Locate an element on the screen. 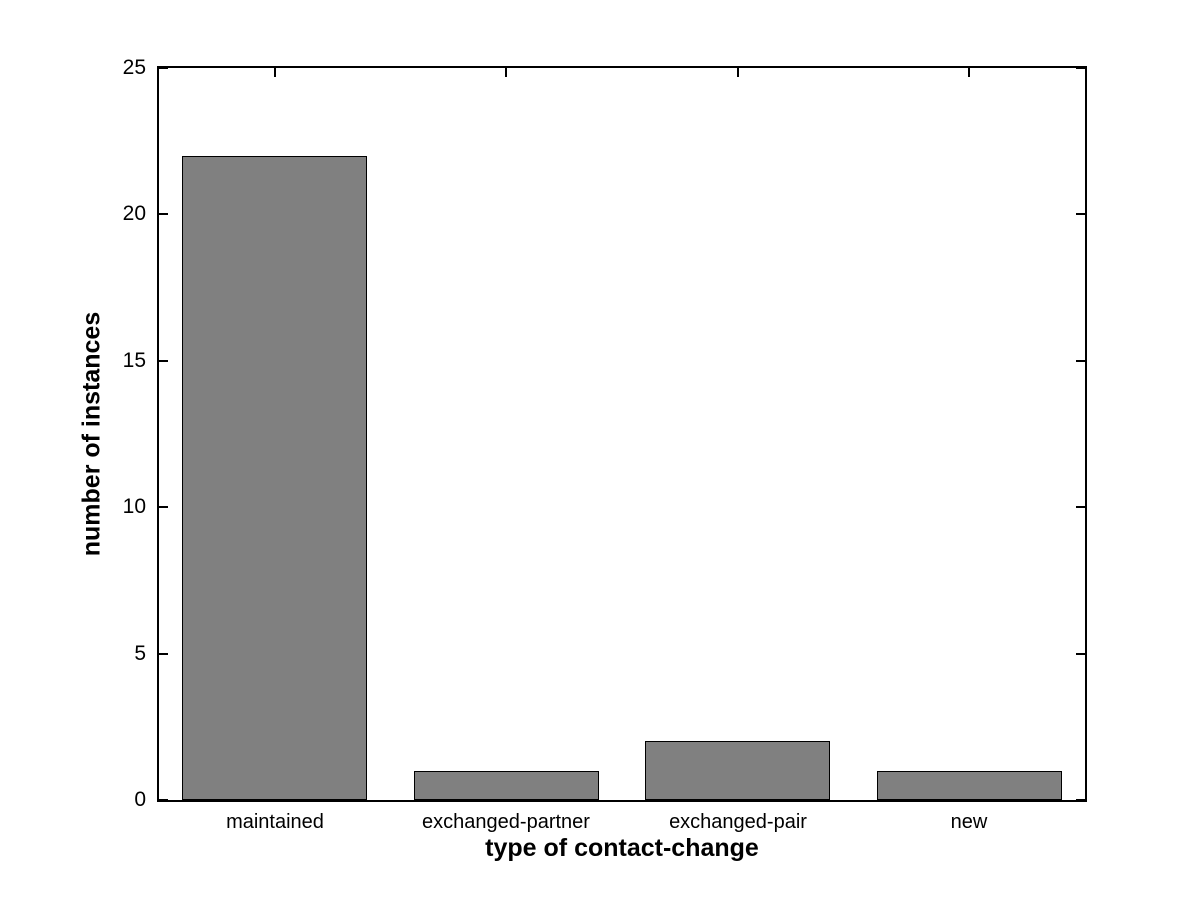 The height and width of the screenshot is (901, 1201). bar-exchanged-pair is located at coordinates (737, 770).